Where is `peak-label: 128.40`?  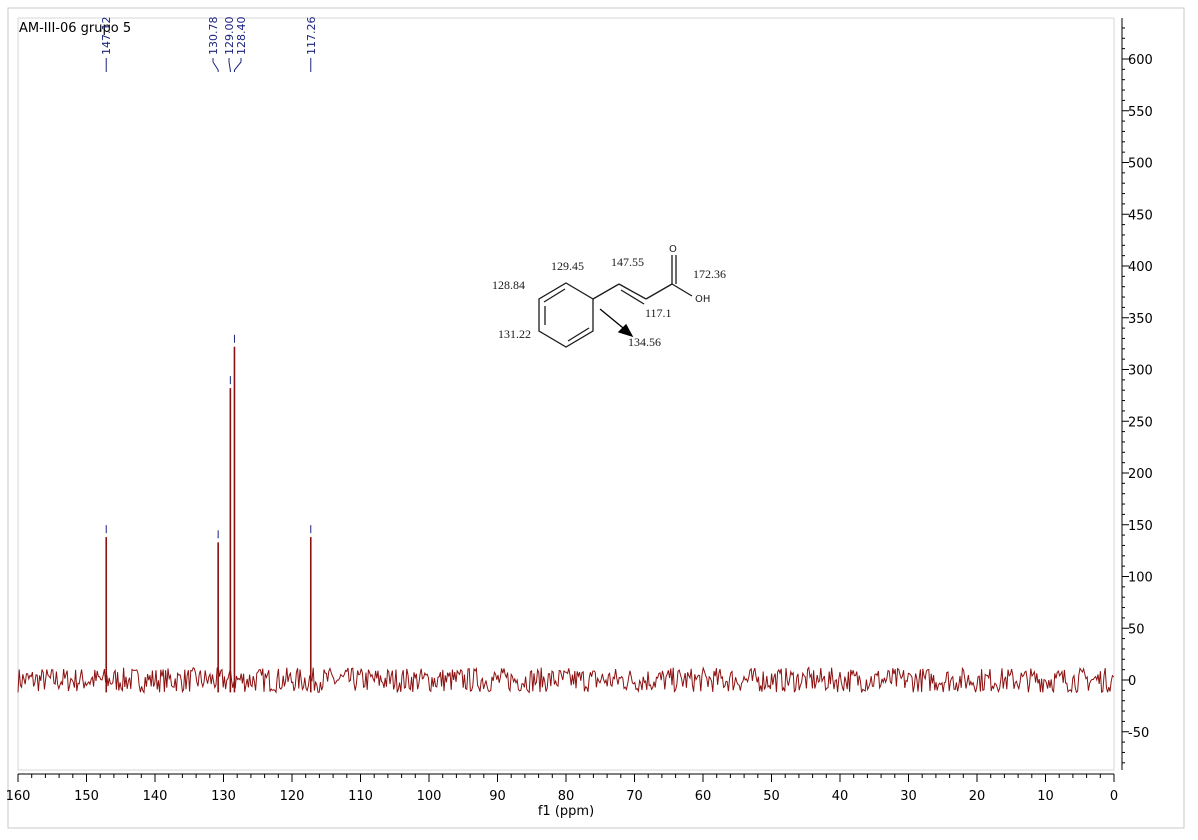 peak-label: 128.40 is located at coordinates (241, 36).